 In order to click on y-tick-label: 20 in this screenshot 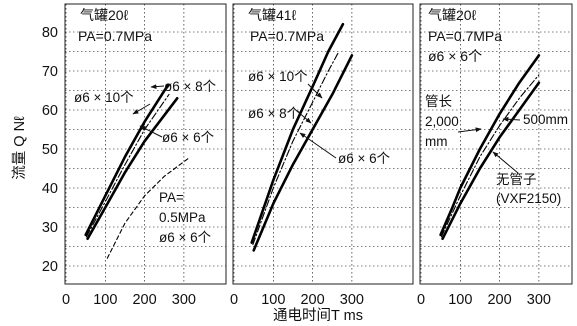, I will do `click(50, 267)`.